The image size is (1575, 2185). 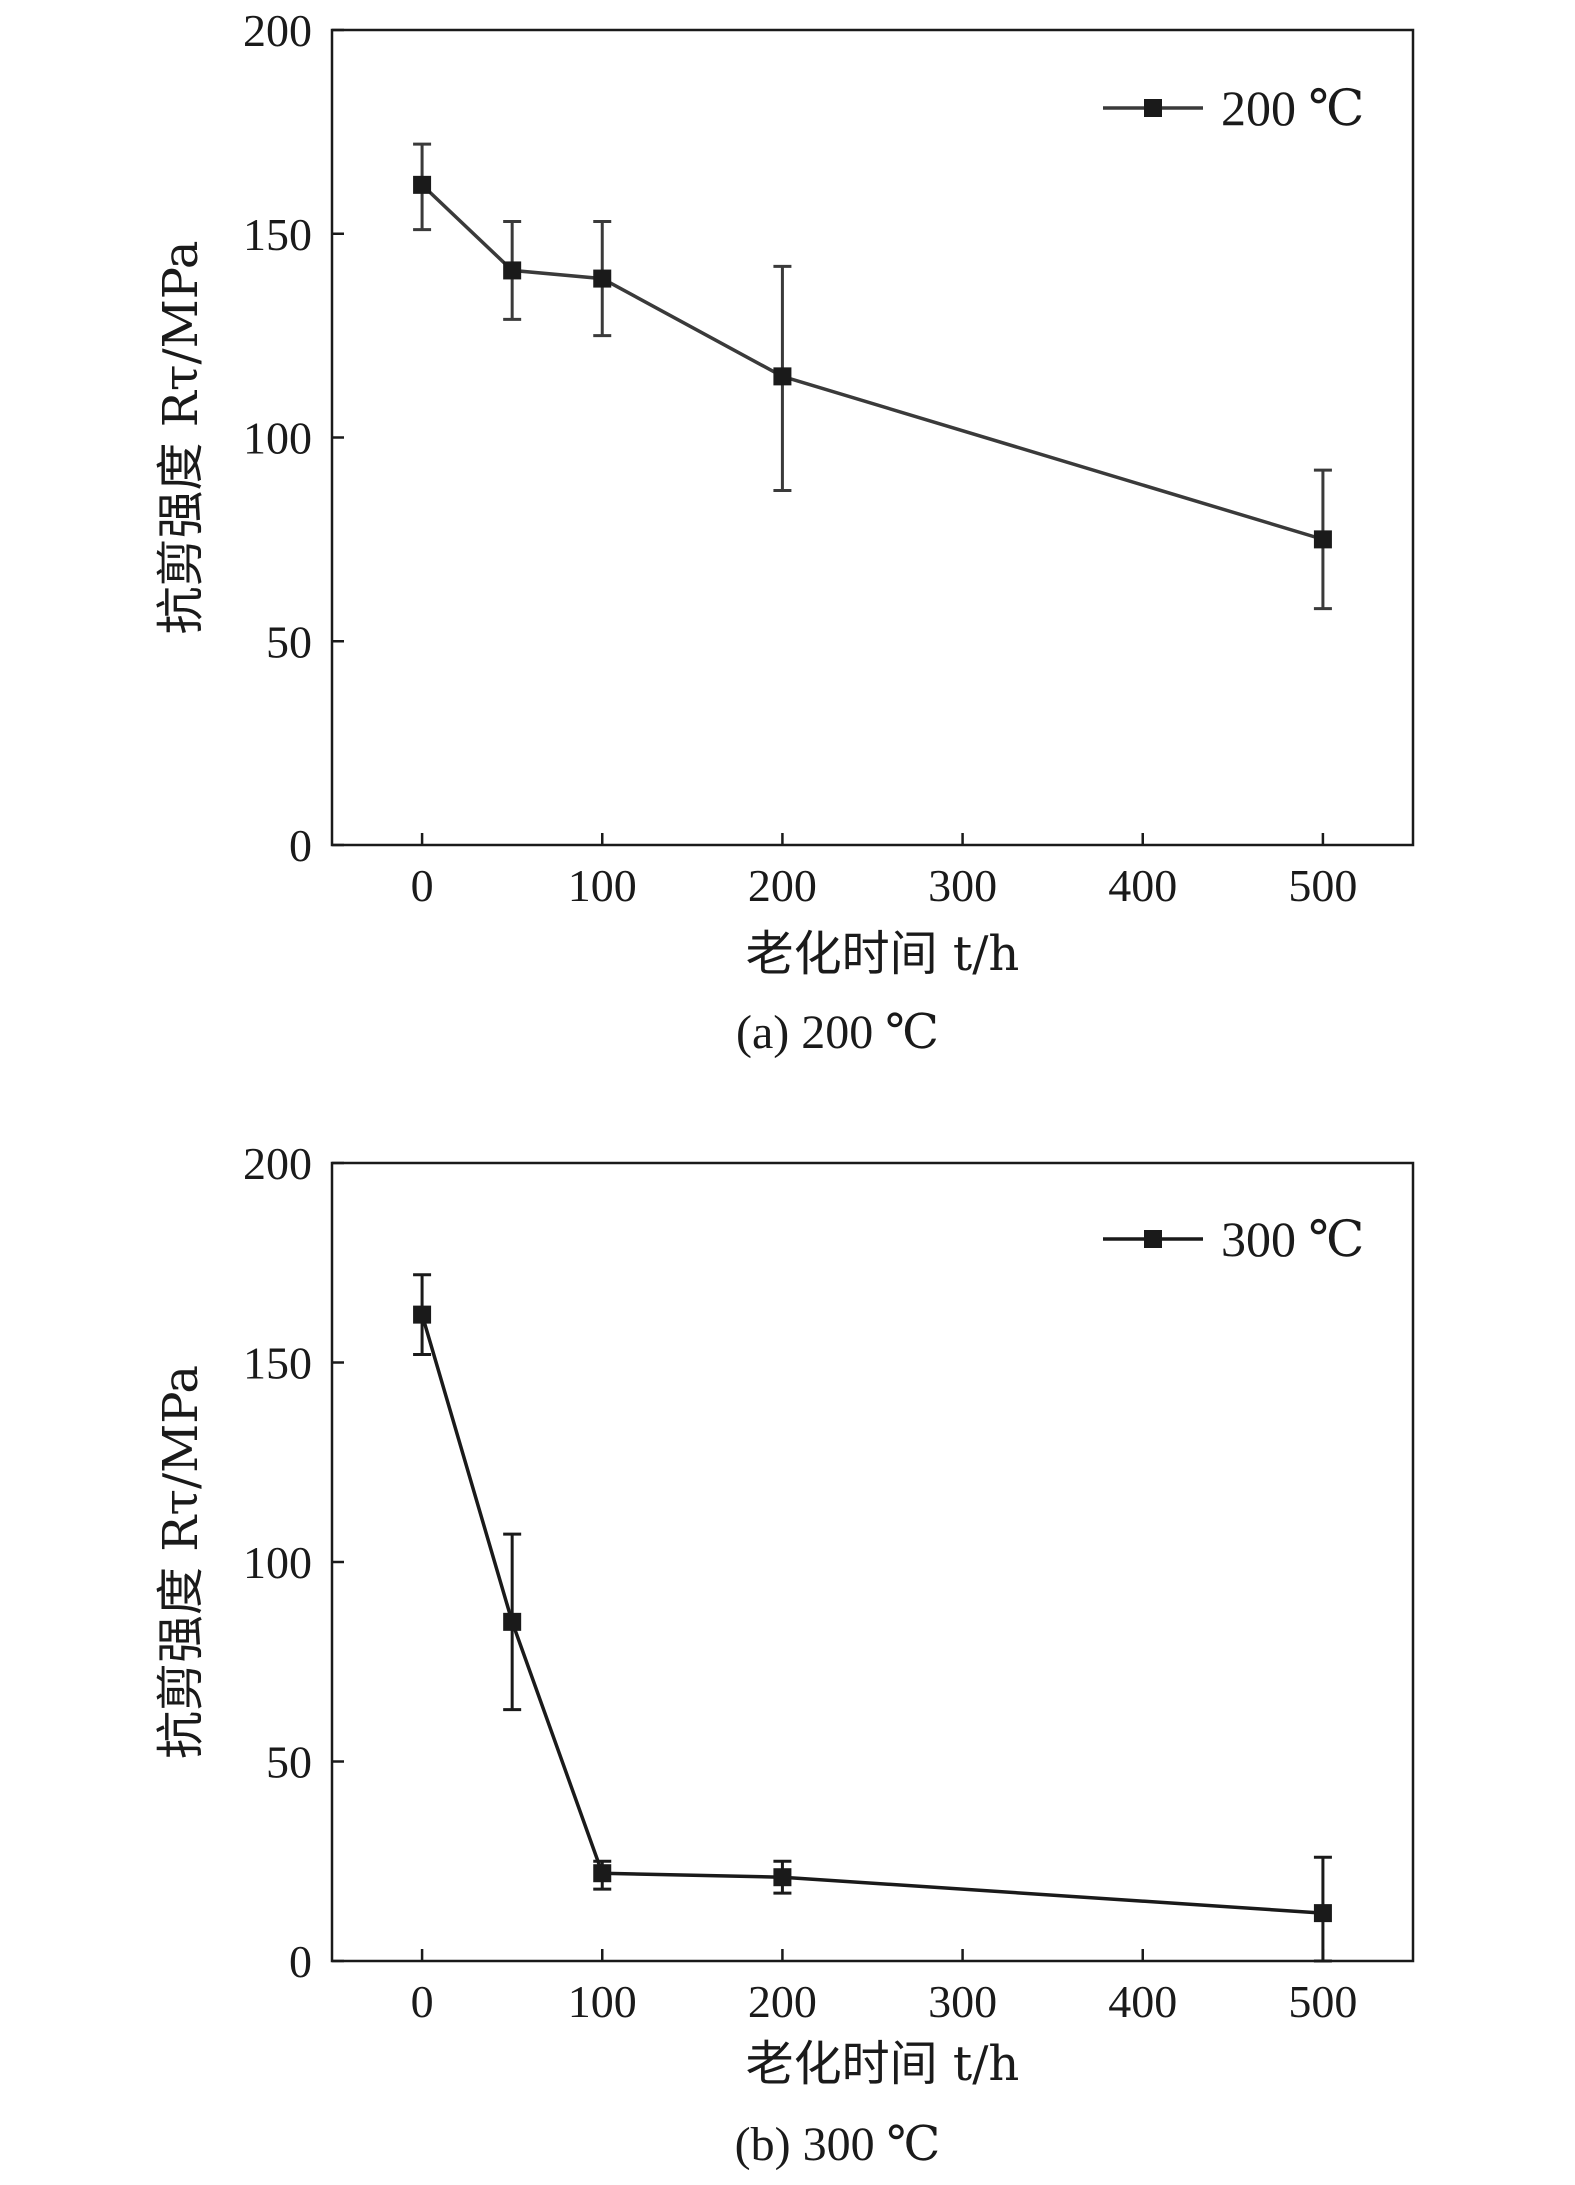 I want to click on panel-caption: (a) 200 ℃, so click(x=837, y=1032).